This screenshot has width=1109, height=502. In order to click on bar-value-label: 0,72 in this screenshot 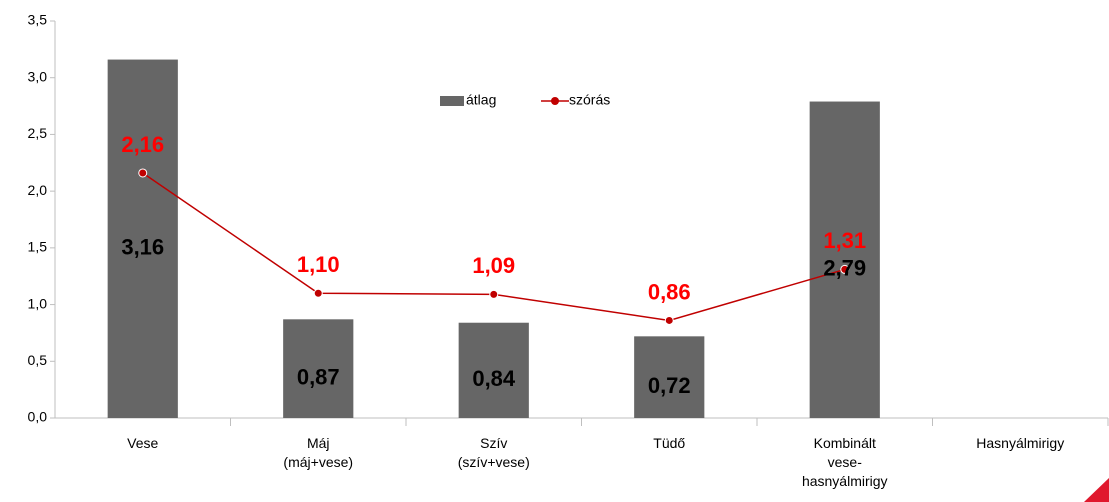, I will do `click(669, 385)`.